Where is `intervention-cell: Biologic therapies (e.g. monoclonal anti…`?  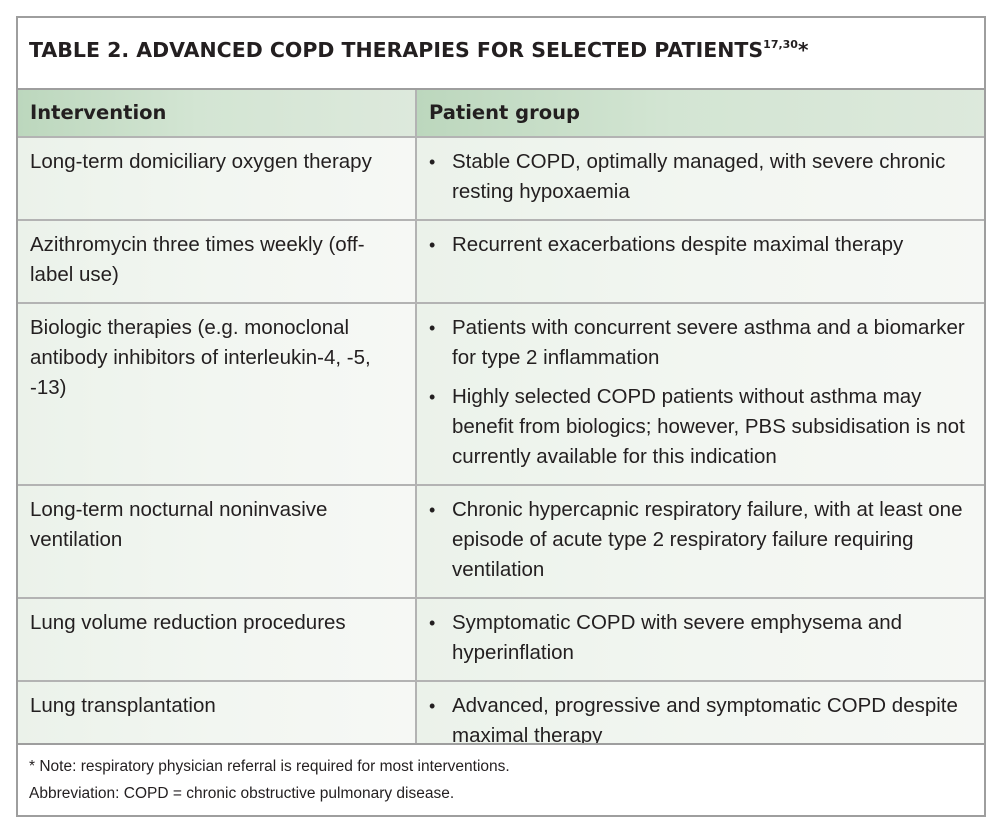 intervention-cell: Biologic therapies (e.g. monoclonal anti… is located at coordinates (217, 394).